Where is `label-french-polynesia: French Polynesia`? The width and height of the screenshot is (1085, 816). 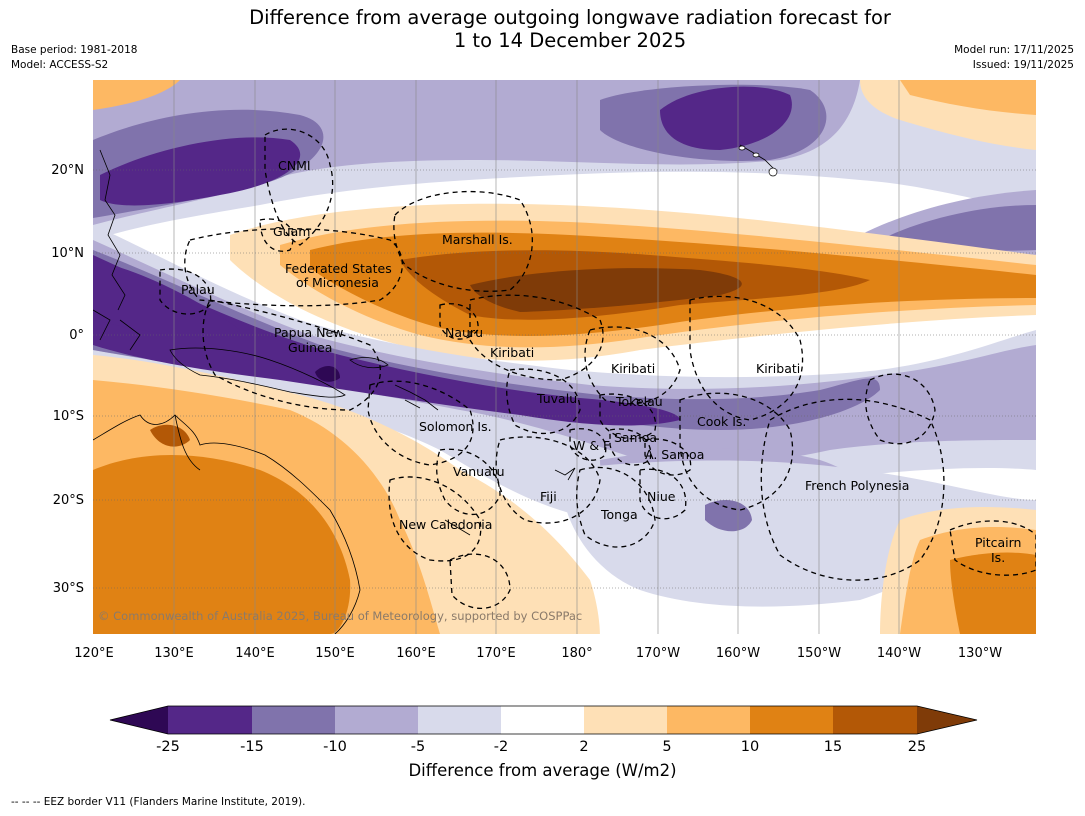
label-french-polynesia: French Polynesia is located at coordinates (857, 485).